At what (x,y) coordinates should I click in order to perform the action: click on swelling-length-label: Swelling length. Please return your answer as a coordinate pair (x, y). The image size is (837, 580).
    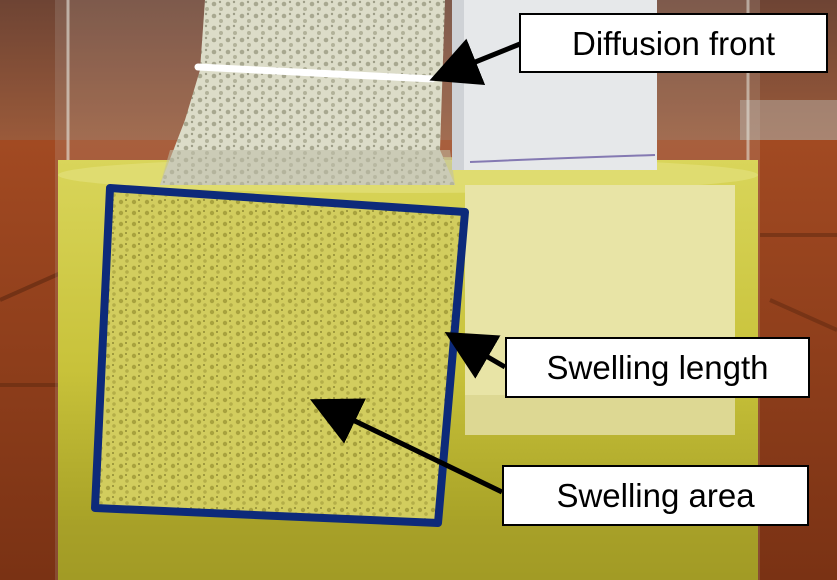
    Looking at the image, I should click on (657, 367).